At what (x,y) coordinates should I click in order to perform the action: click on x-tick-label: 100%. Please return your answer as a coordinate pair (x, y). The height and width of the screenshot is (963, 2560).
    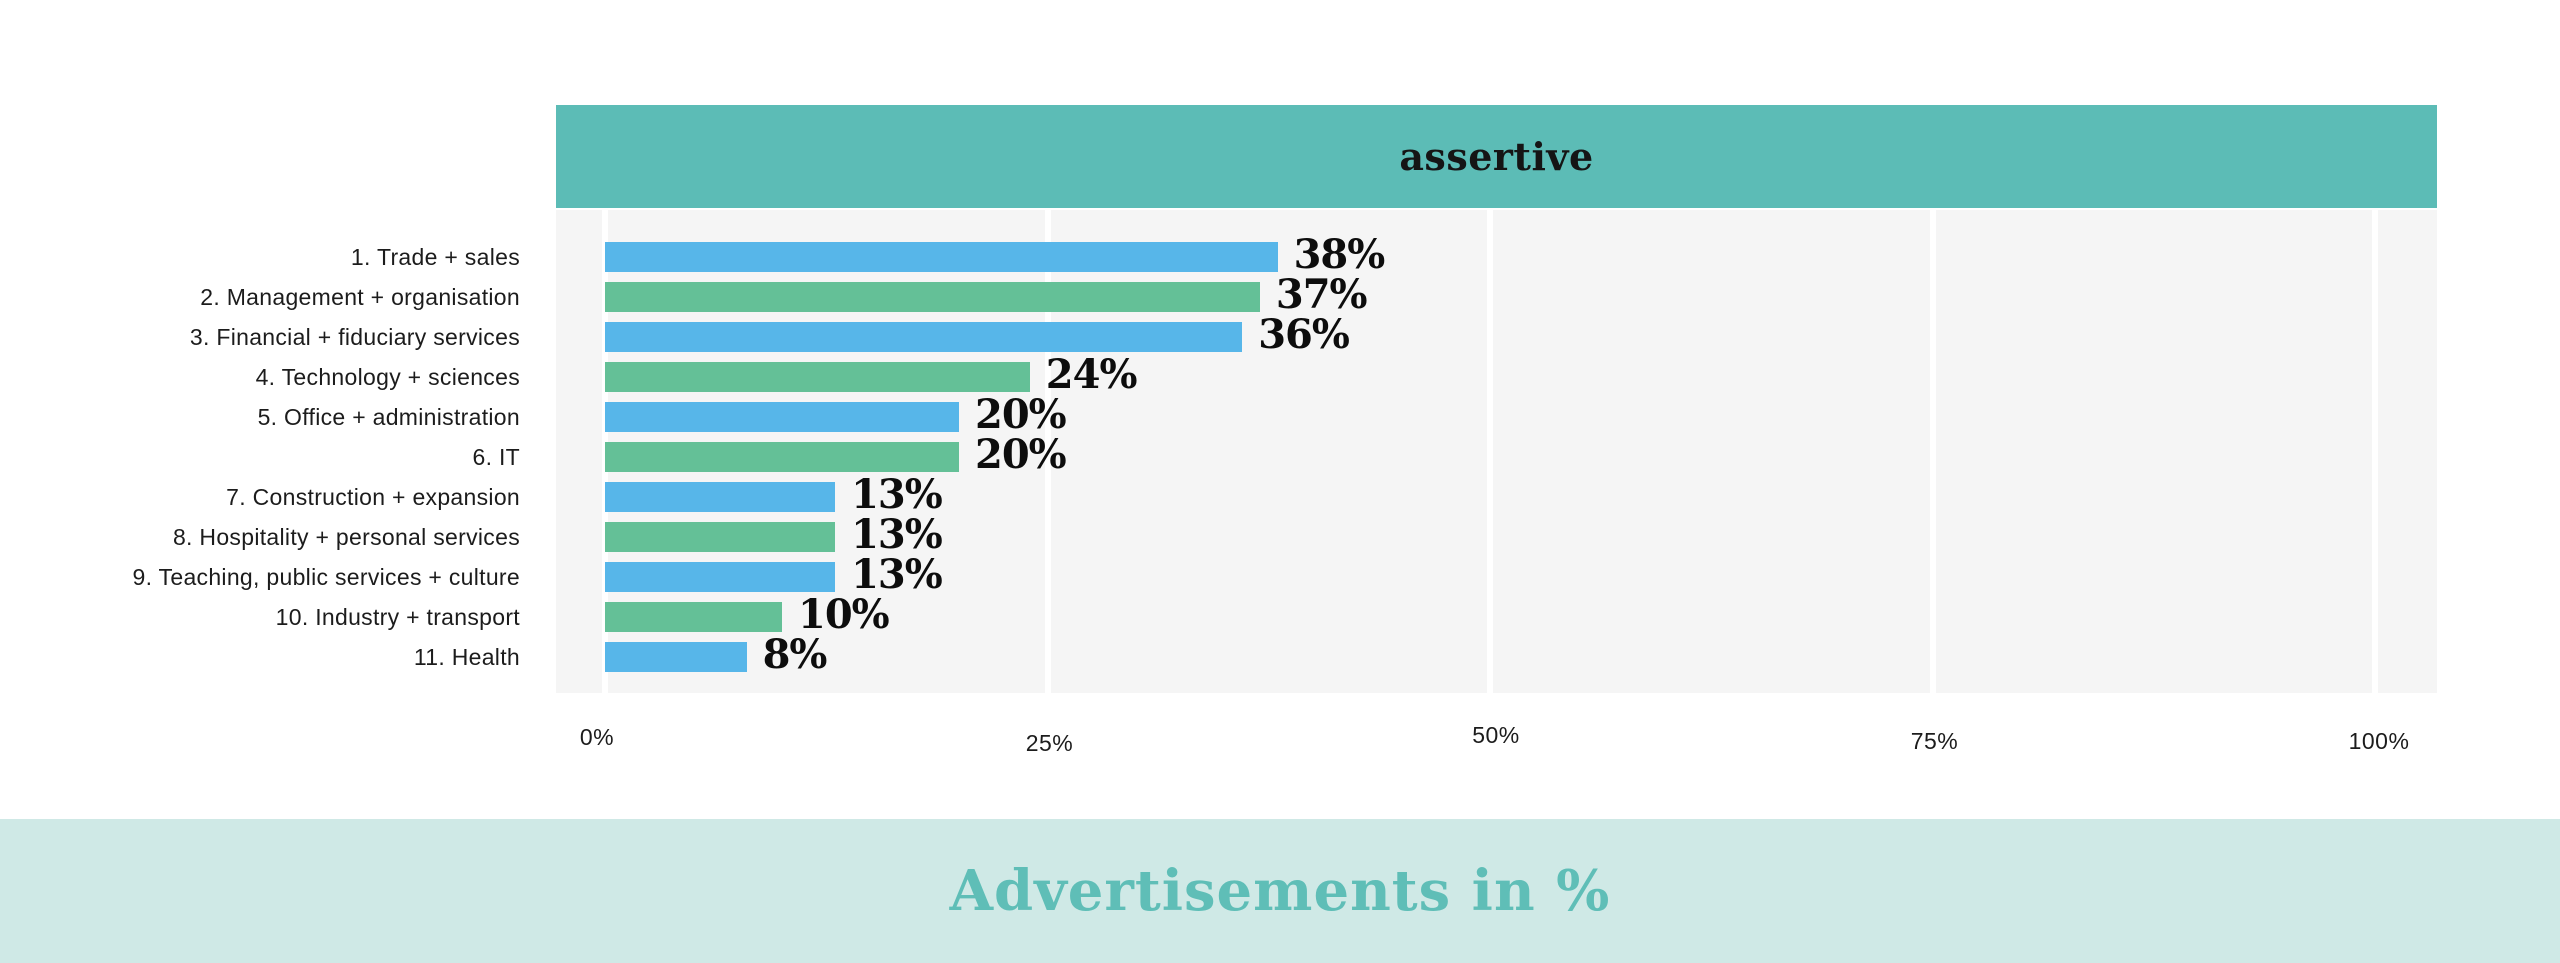
    Looking at the image, I should click on (2379, 741).